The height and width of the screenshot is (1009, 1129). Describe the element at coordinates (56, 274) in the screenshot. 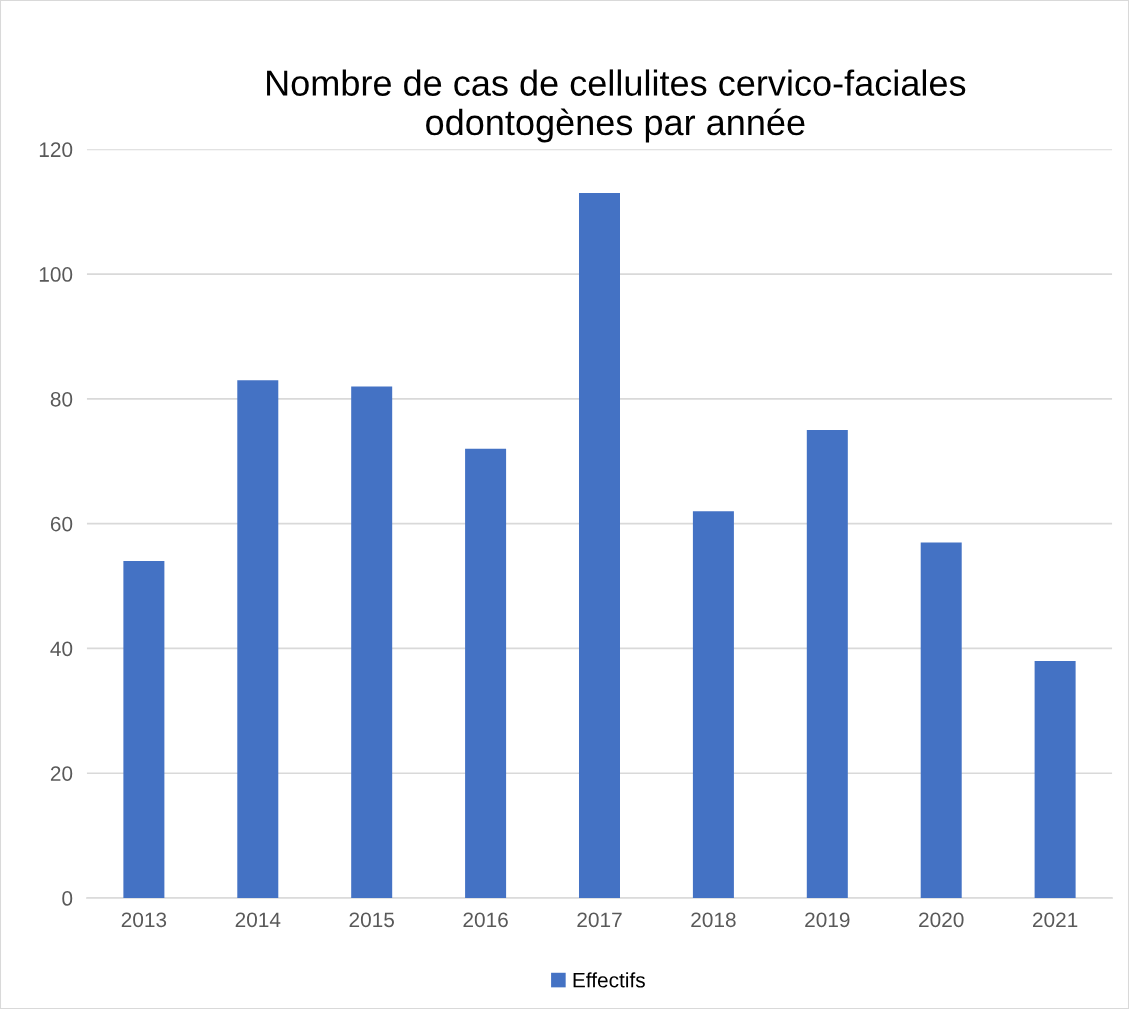

I see `y-tick-label: 100` at that location.